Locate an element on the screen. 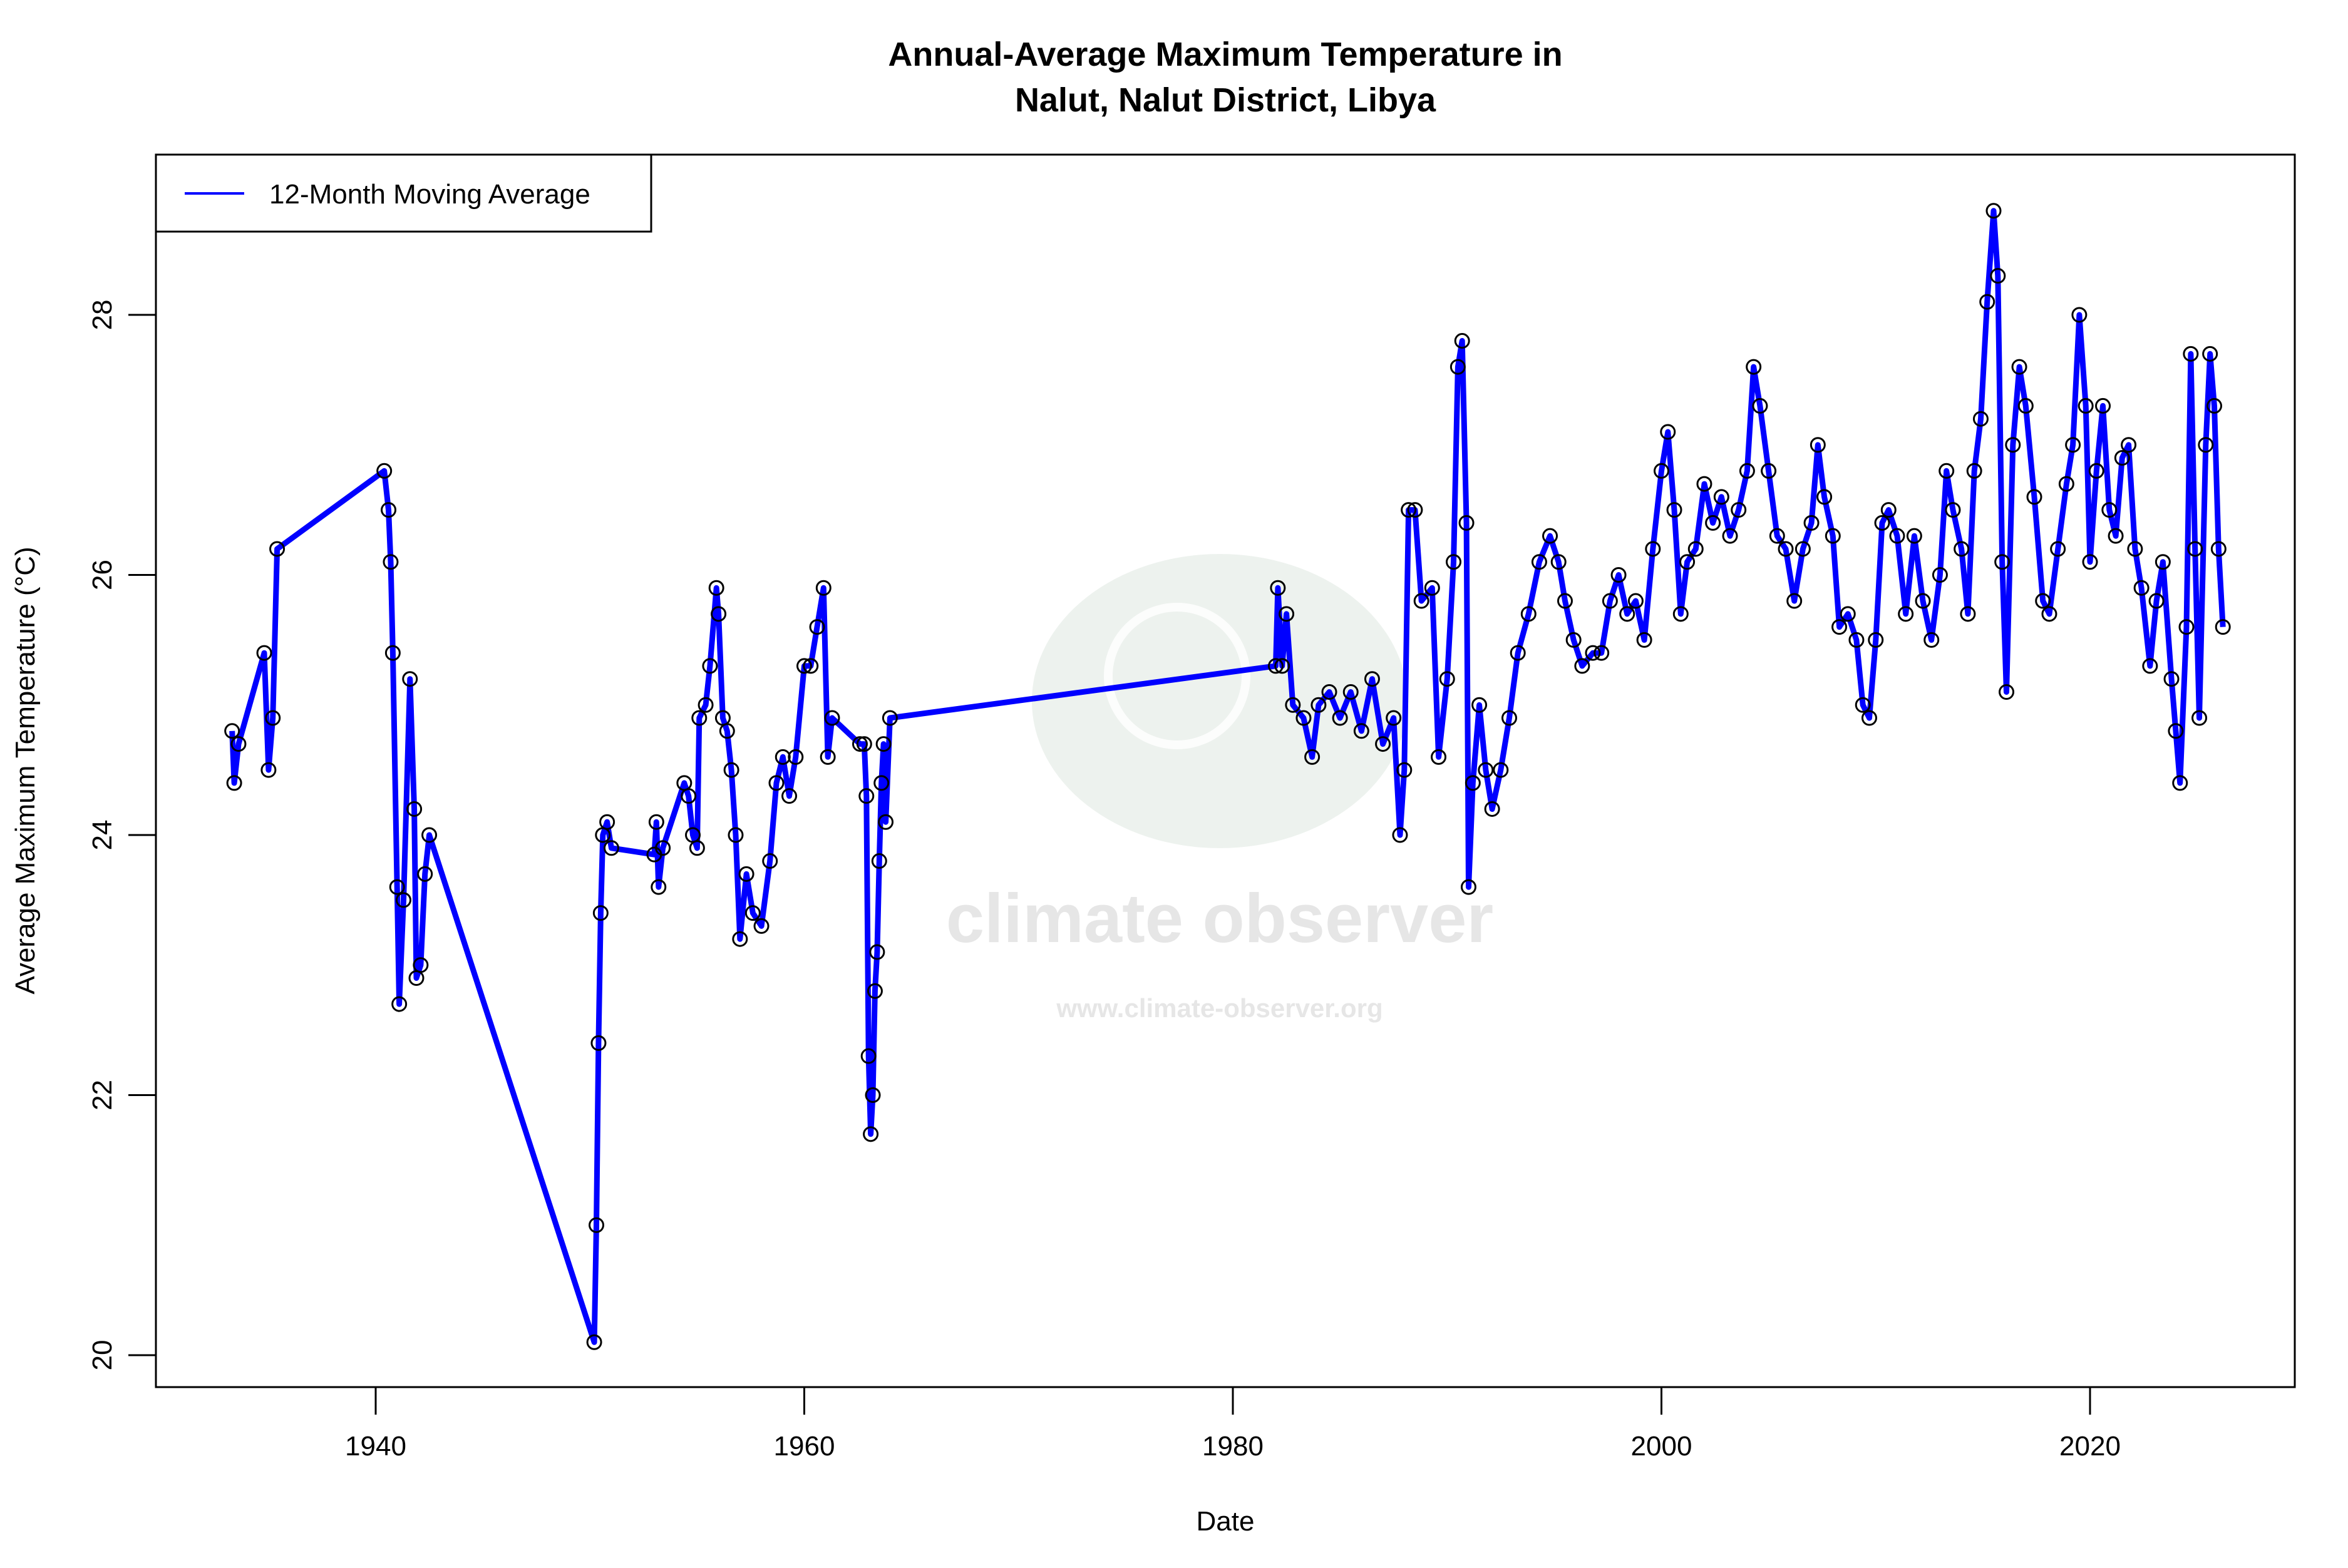 The width and height of the screenshot is (2348, 1568). x-tick-label: 1960 is located at coordinates (804, 1446).